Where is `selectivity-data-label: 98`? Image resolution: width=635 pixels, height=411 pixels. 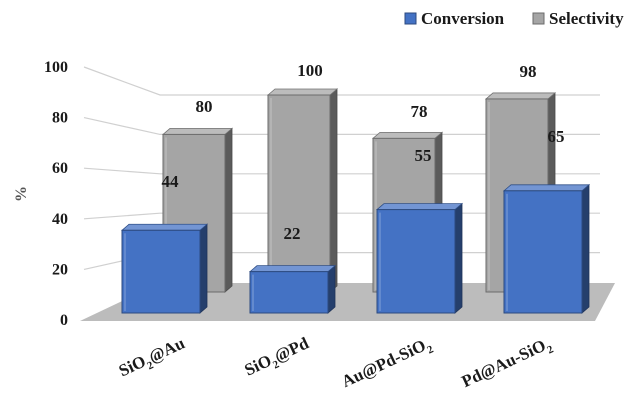
selectivity-data-label: 98 is located at coordinates (528, 71).